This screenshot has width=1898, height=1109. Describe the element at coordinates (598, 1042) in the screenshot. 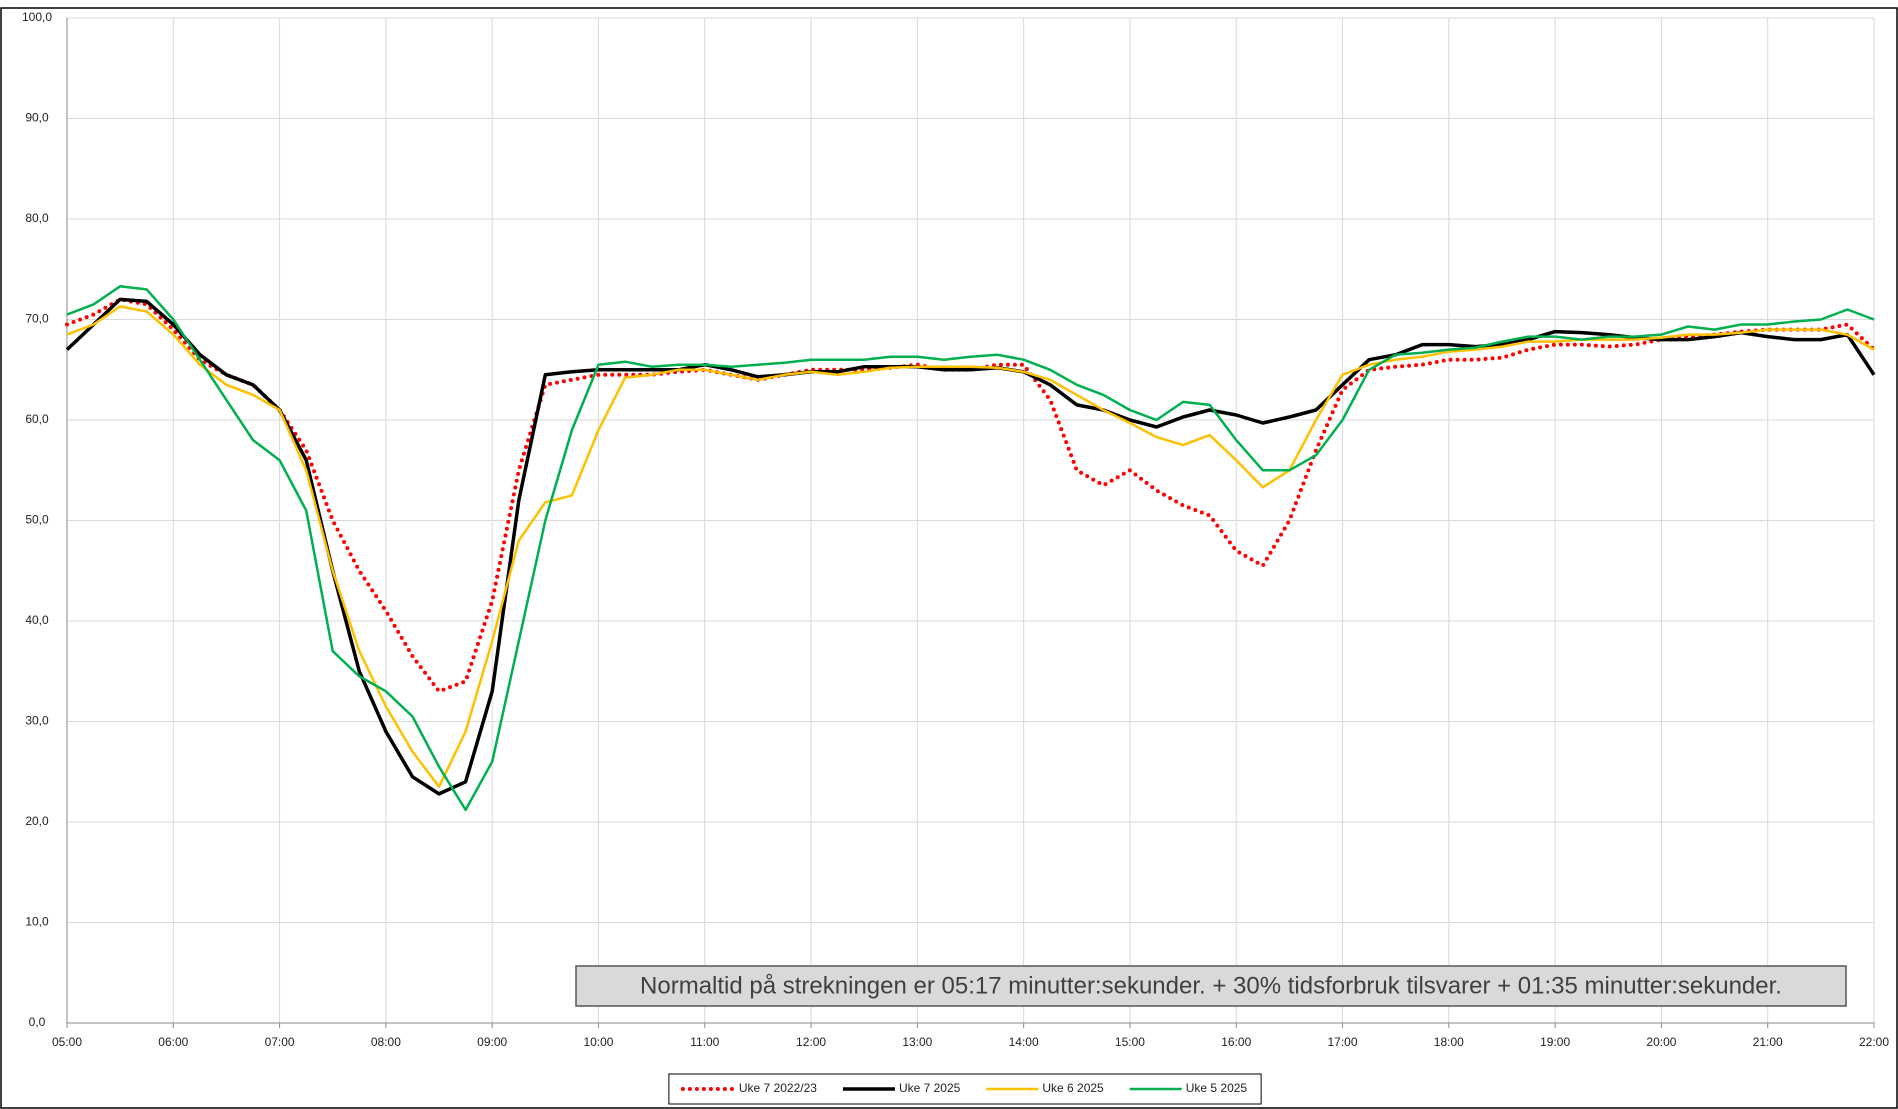

I see `x-tick-label: 10:00` at that location.